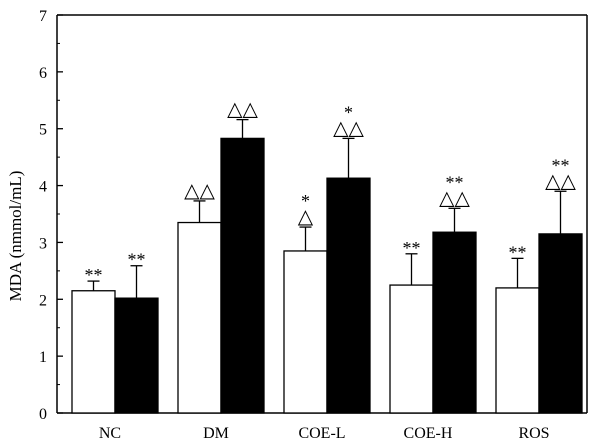 The image size is (600, 448). I want to click on x-tick-label: COE-L, so click(321, 433).